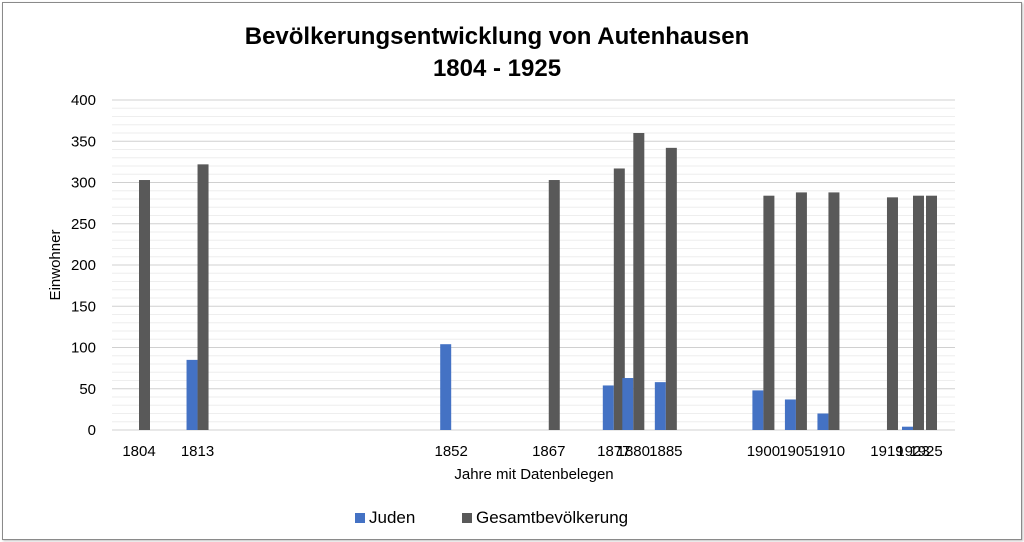 The image size is (1024, 542). I want to click on x-tick-label: 1900, so click(763, 451).